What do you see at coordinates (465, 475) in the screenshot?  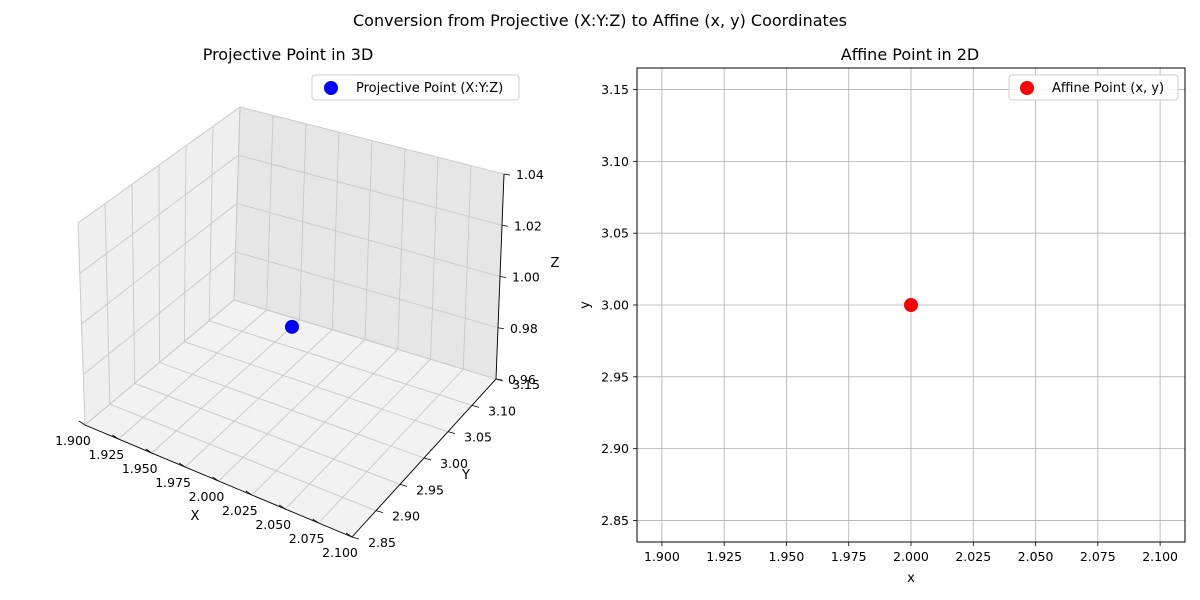 I see `y-axis-label-3d: Y` at bounding box center [465, 475].